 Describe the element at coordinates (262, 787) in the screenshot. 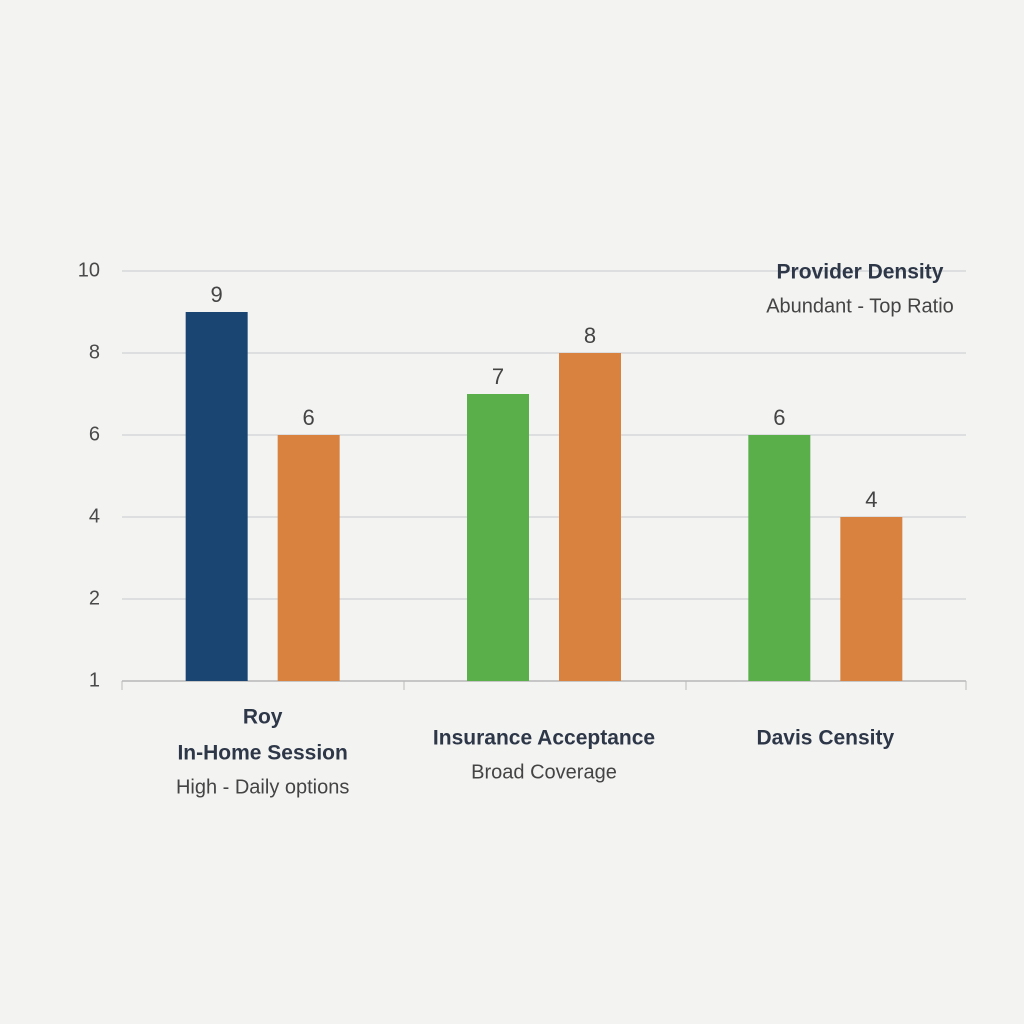

I see `category-note: High - Daily options` at that location.